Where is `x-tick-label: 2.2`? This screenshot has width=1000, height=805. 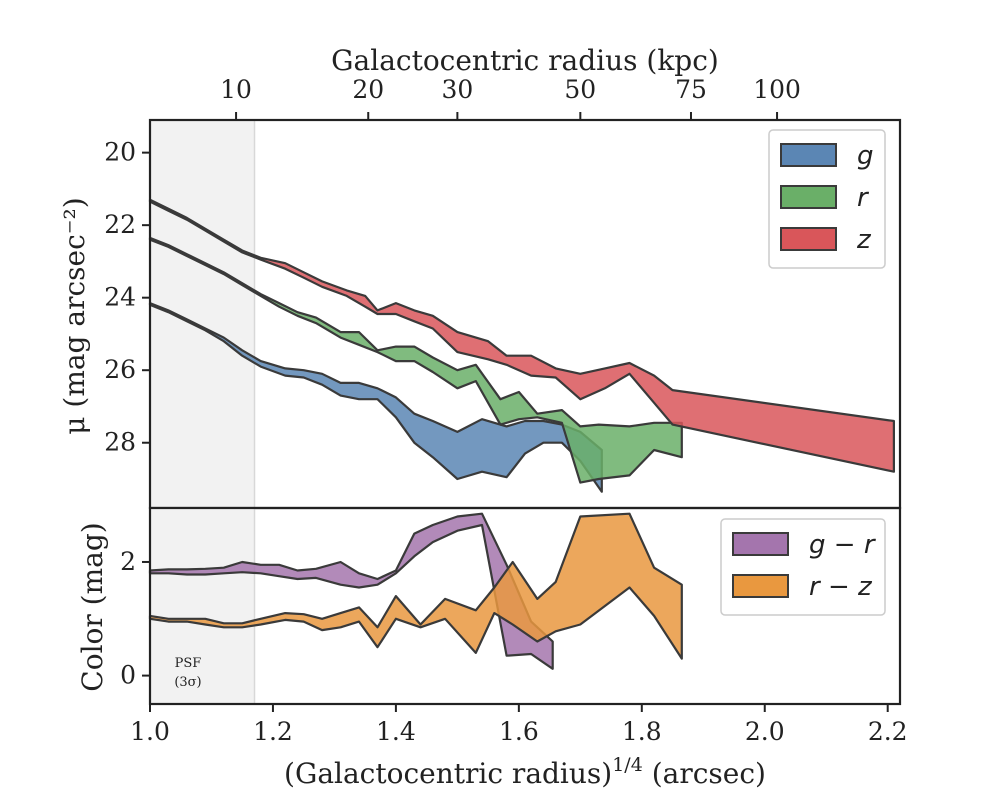
x-tick-label: 2.2 is located at coordinates (888, 731).